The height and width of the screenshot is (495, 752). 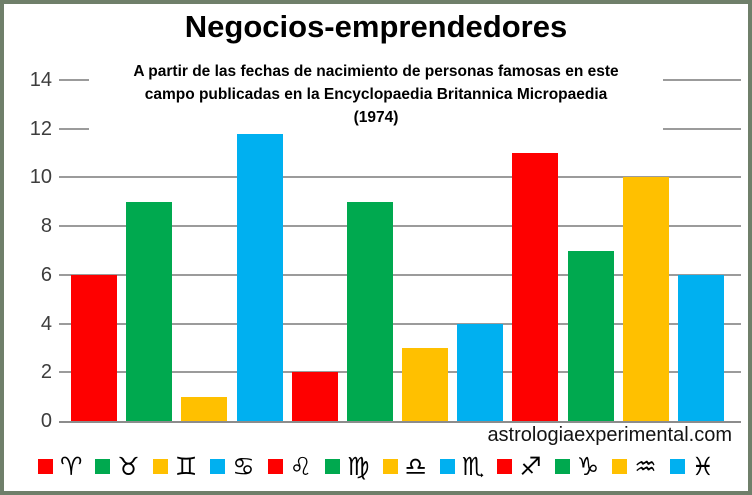 What do you see at coordinates (358, 466) in the screenshot?
I see `virgo-icon: ♍` at bounding box center [358, 466].